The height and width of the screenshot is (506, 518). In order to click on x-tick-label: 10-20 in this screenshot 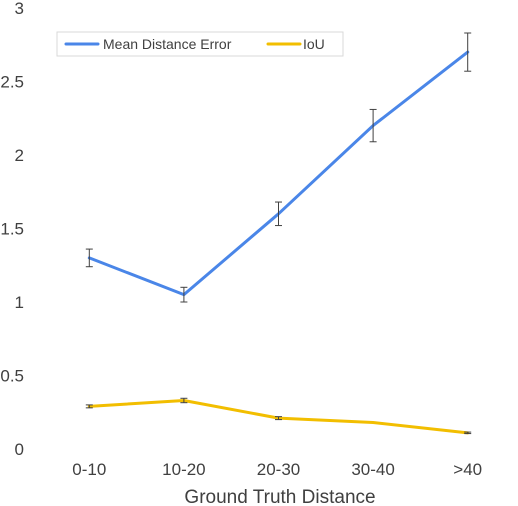, I will do `click(183, 469)`.